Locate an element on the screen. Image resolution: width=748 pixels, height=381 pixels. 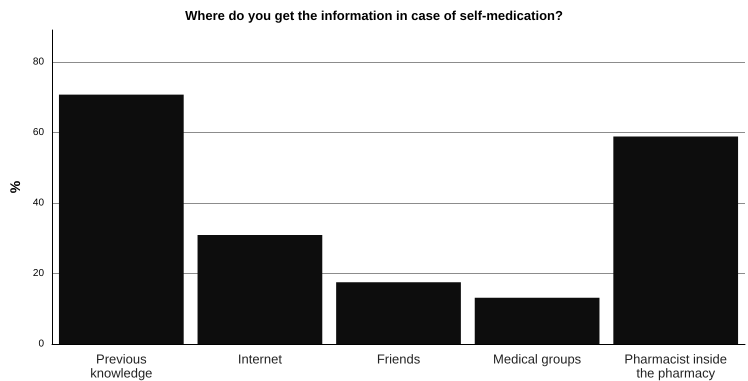
y-tick-label: 40 is located at coordinates (38, 202).